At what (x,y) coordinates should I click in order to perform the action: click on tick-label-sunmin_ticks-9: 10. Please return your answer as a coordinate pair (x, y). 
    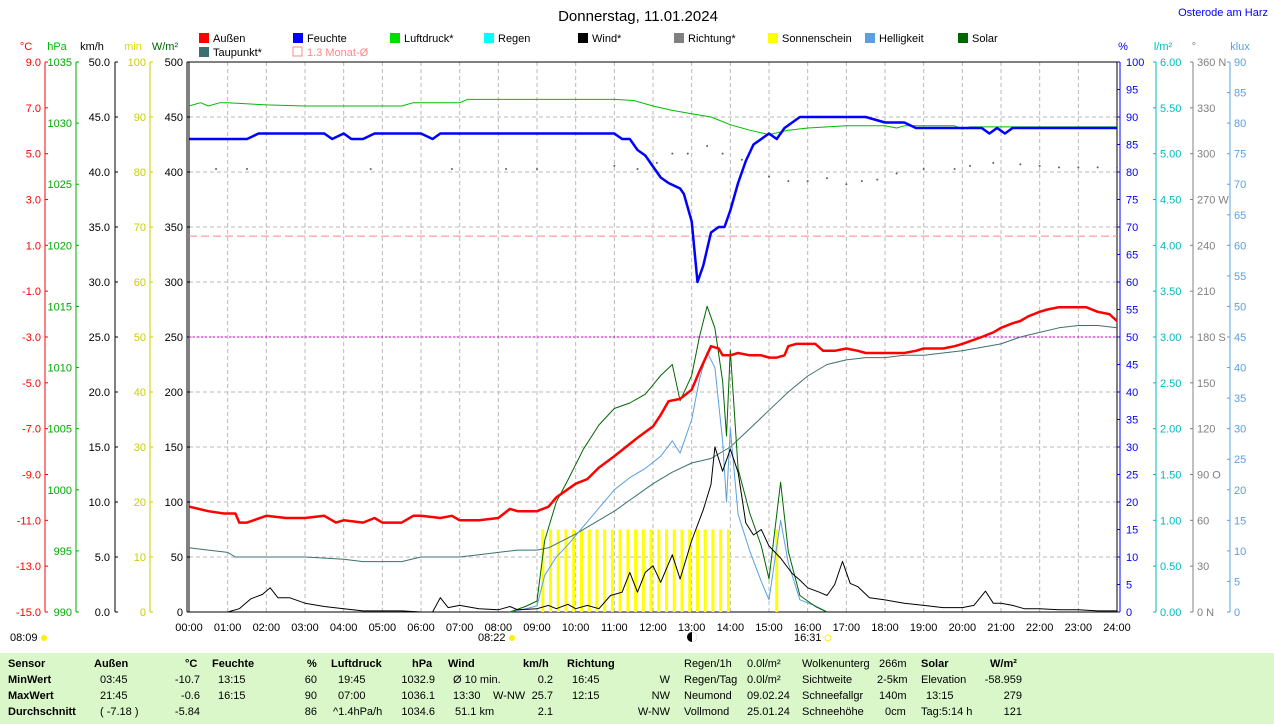
    Looking at the image, I should click on (140, 558).